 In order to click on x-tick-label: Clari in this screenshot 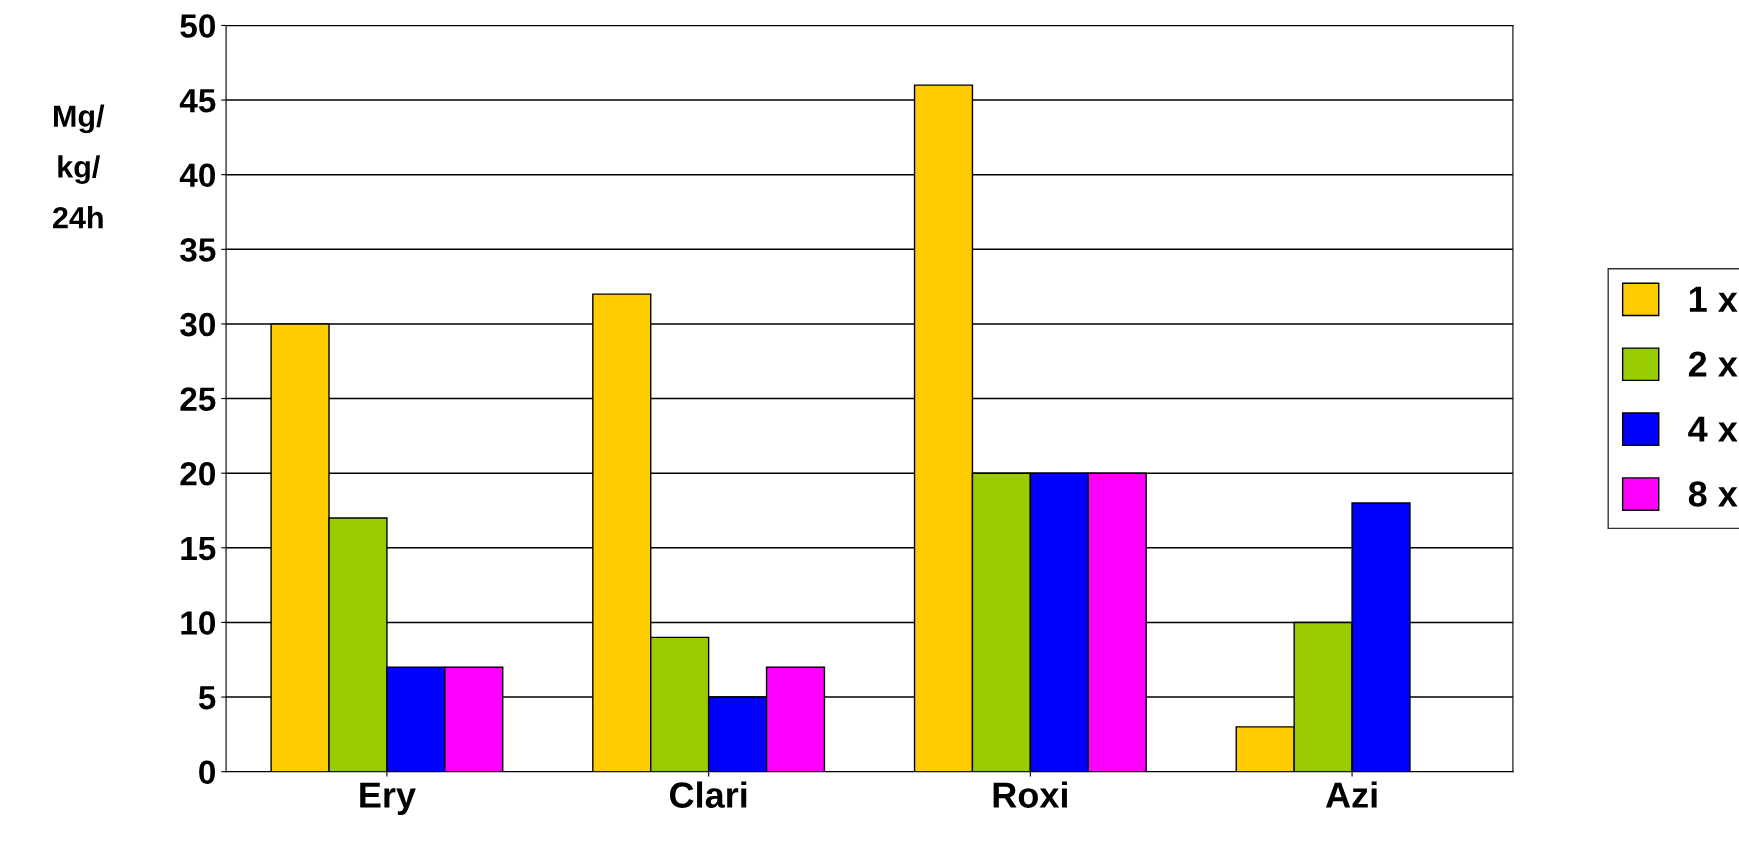, I will do `click(708, 794)`.